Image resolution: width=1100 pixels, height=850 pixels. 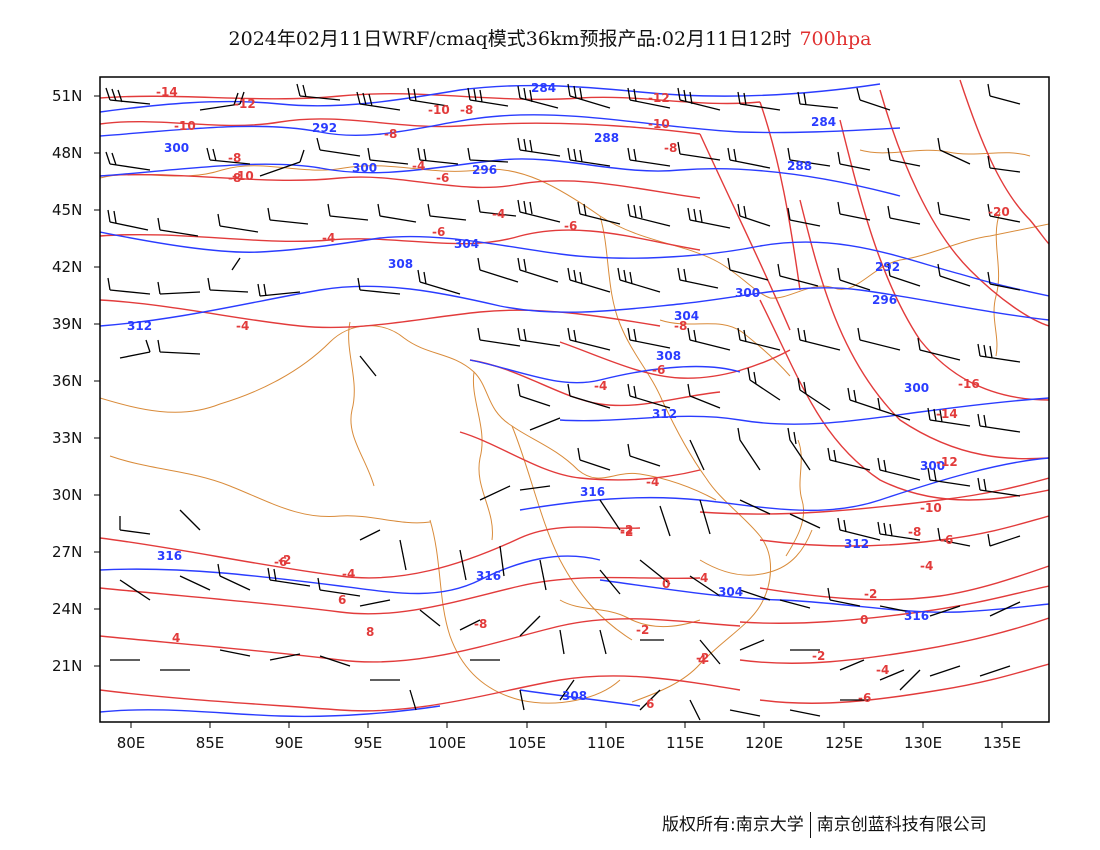 I want to click on copyright-company: 南京创蓝科技有限公司, so click(x=901, y=825).